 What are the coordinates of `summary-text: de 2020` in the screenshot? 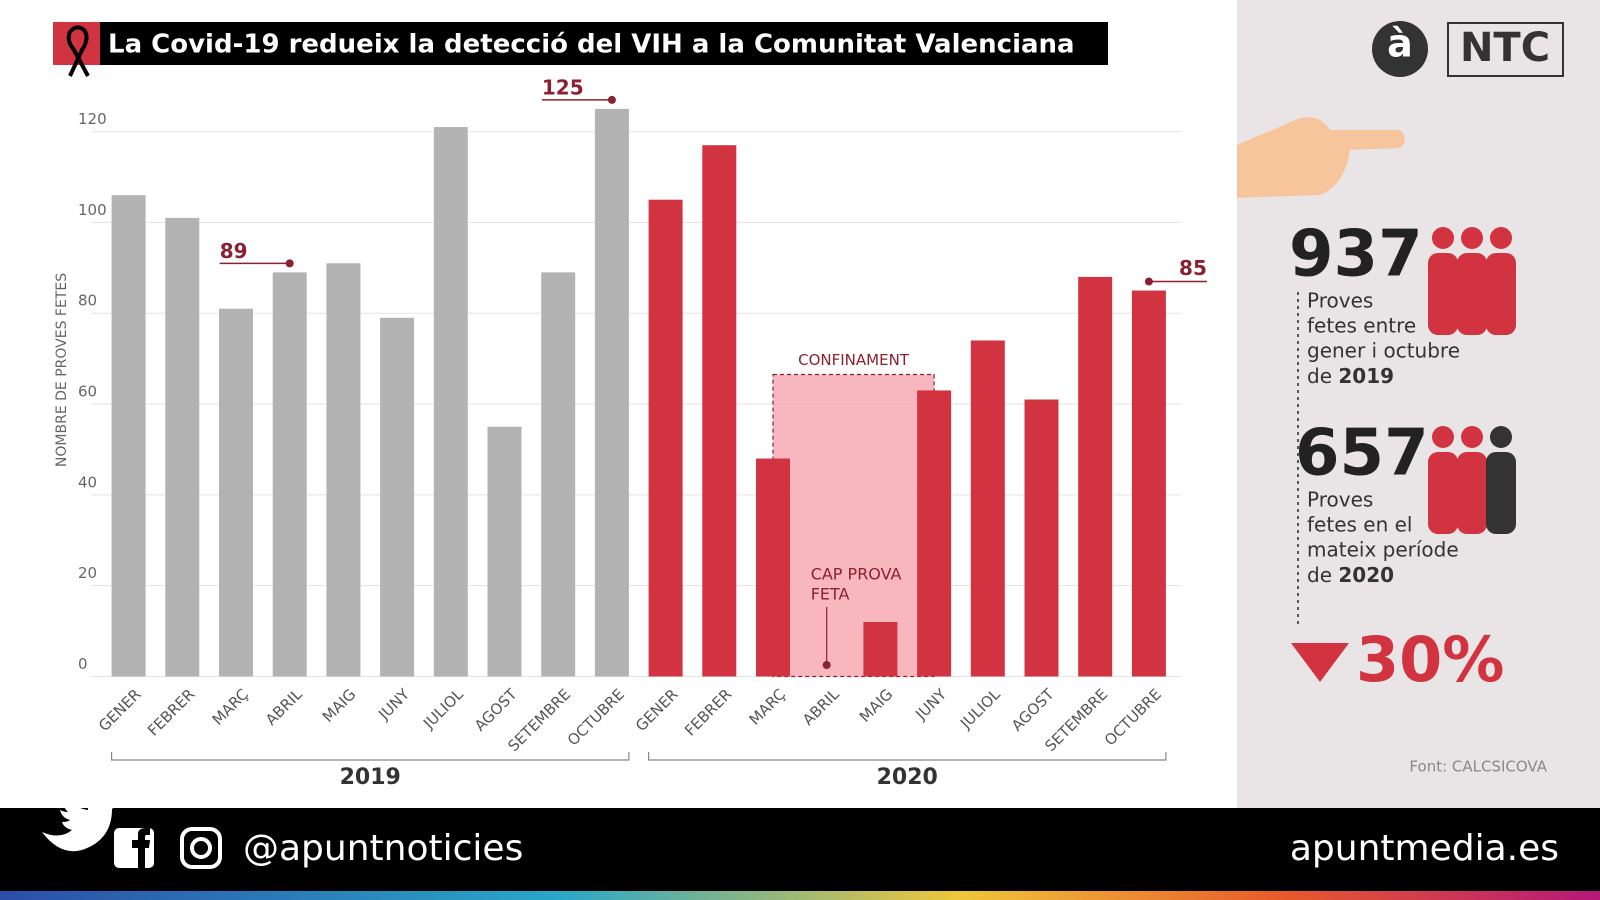 It's located at (1350, 575).